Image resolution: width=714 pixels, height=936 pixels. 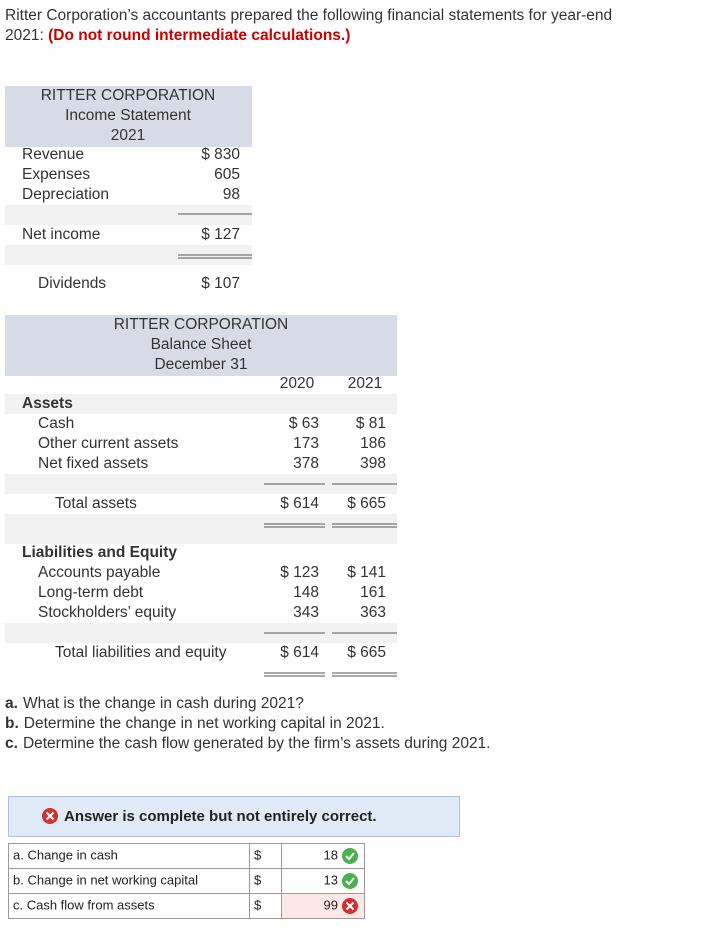 I want to click on row-value: 173, so click(x=306, y=443).